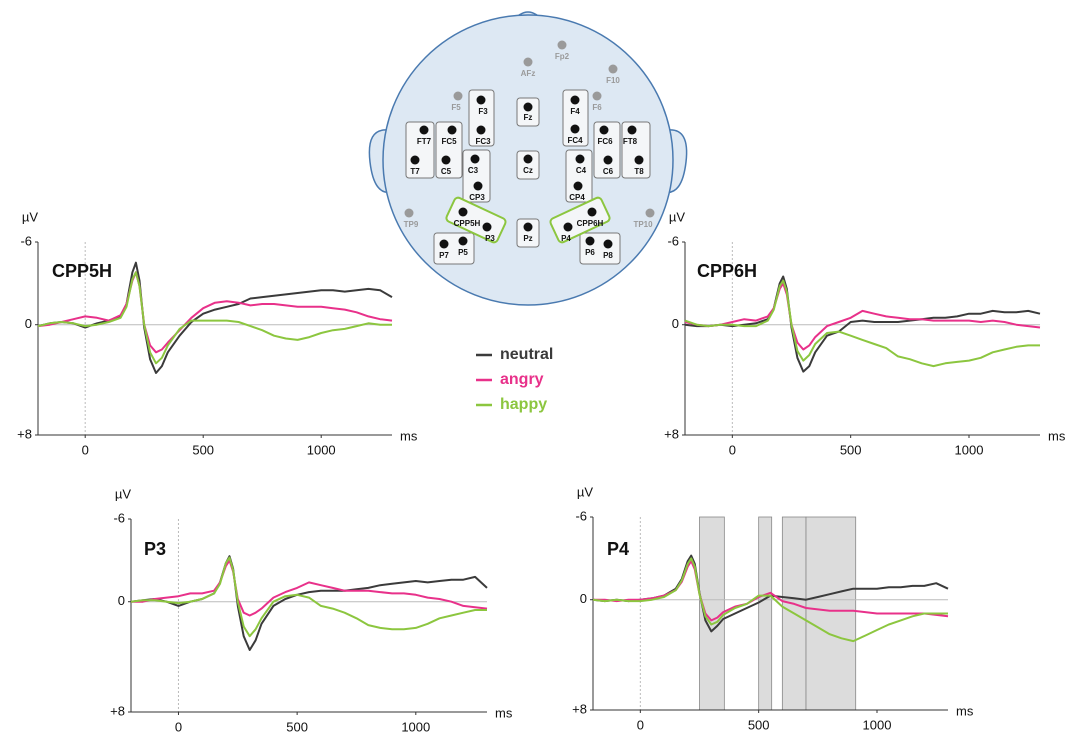  Describe the element at coordinates (528, 73) in the screenshot. I see `electrode-label: AFz` at that location.